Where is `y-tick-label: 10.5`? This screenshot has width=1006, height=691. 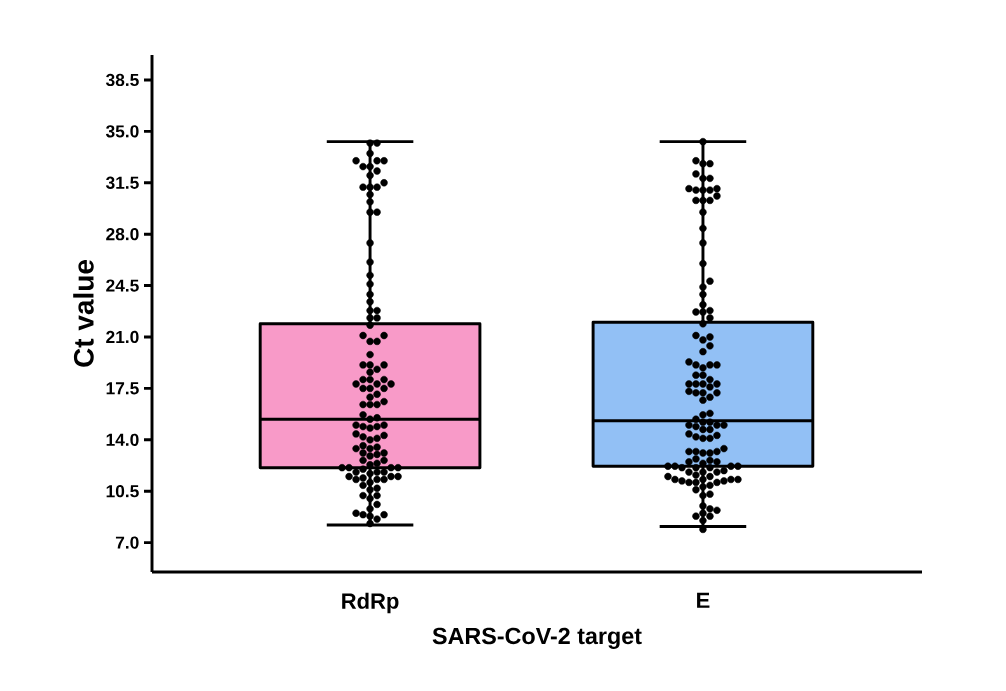 y-tick-label: 10.5 is located at coordinates (122, 491).